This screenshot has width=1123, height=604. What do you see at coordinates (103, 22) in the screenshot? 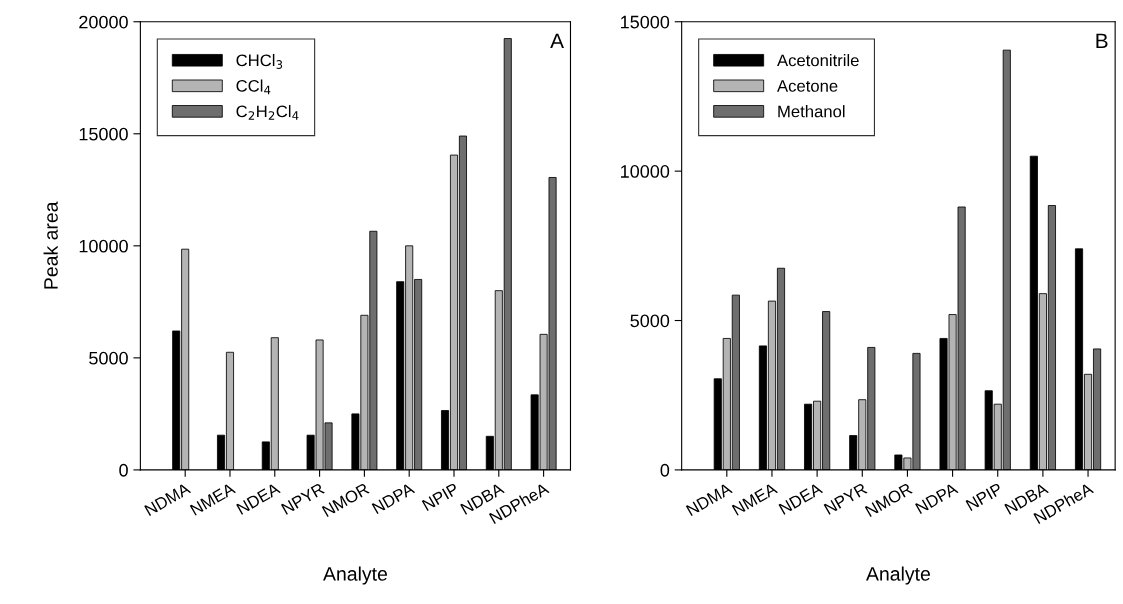
I see `y-tick-label: 20000` at bounding box center [103, 22].